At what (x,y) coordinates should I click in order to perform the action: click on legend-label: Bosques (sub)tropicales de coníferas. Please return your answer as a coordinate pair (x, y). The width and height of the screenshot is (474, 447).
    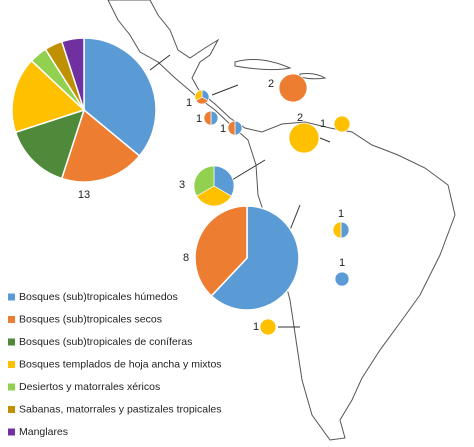
    Looking at the image, I should click on (105, 342).